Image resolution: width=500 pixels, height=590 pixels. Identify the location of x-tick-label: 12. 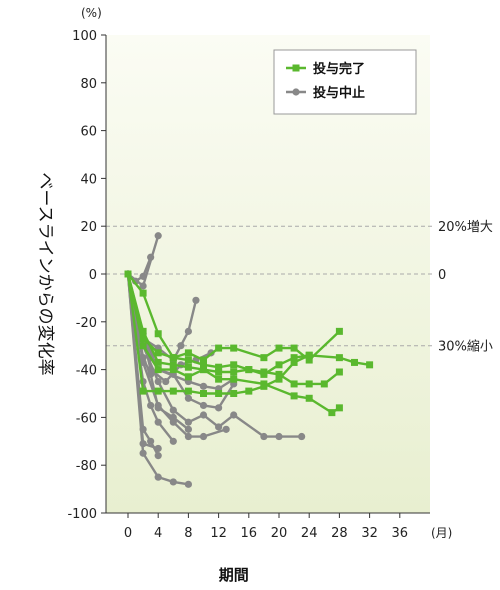
(218, 533).